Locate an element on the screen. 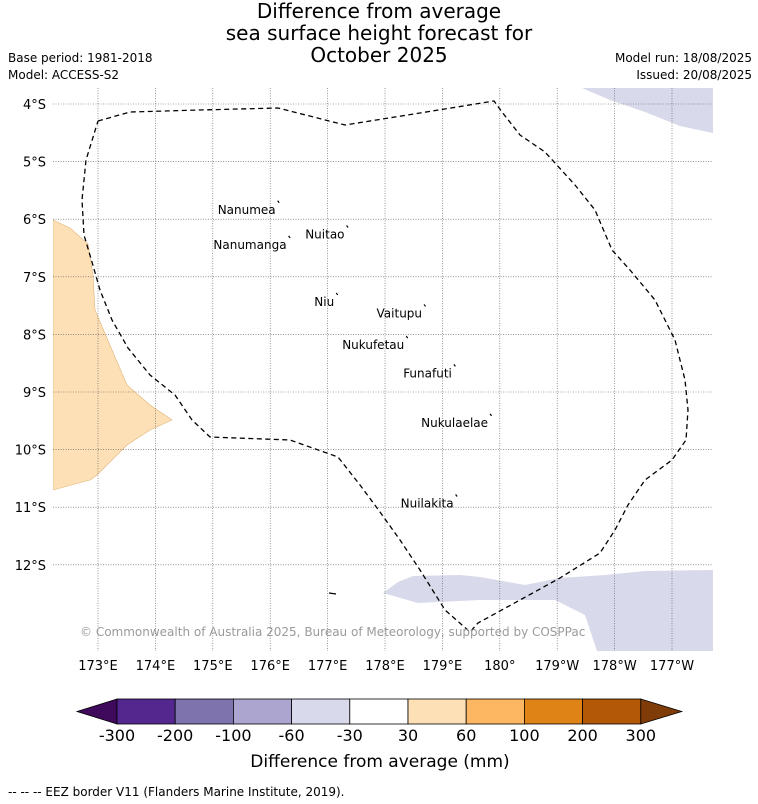  island-label: Funafuti is located at coordinates (427, 373).